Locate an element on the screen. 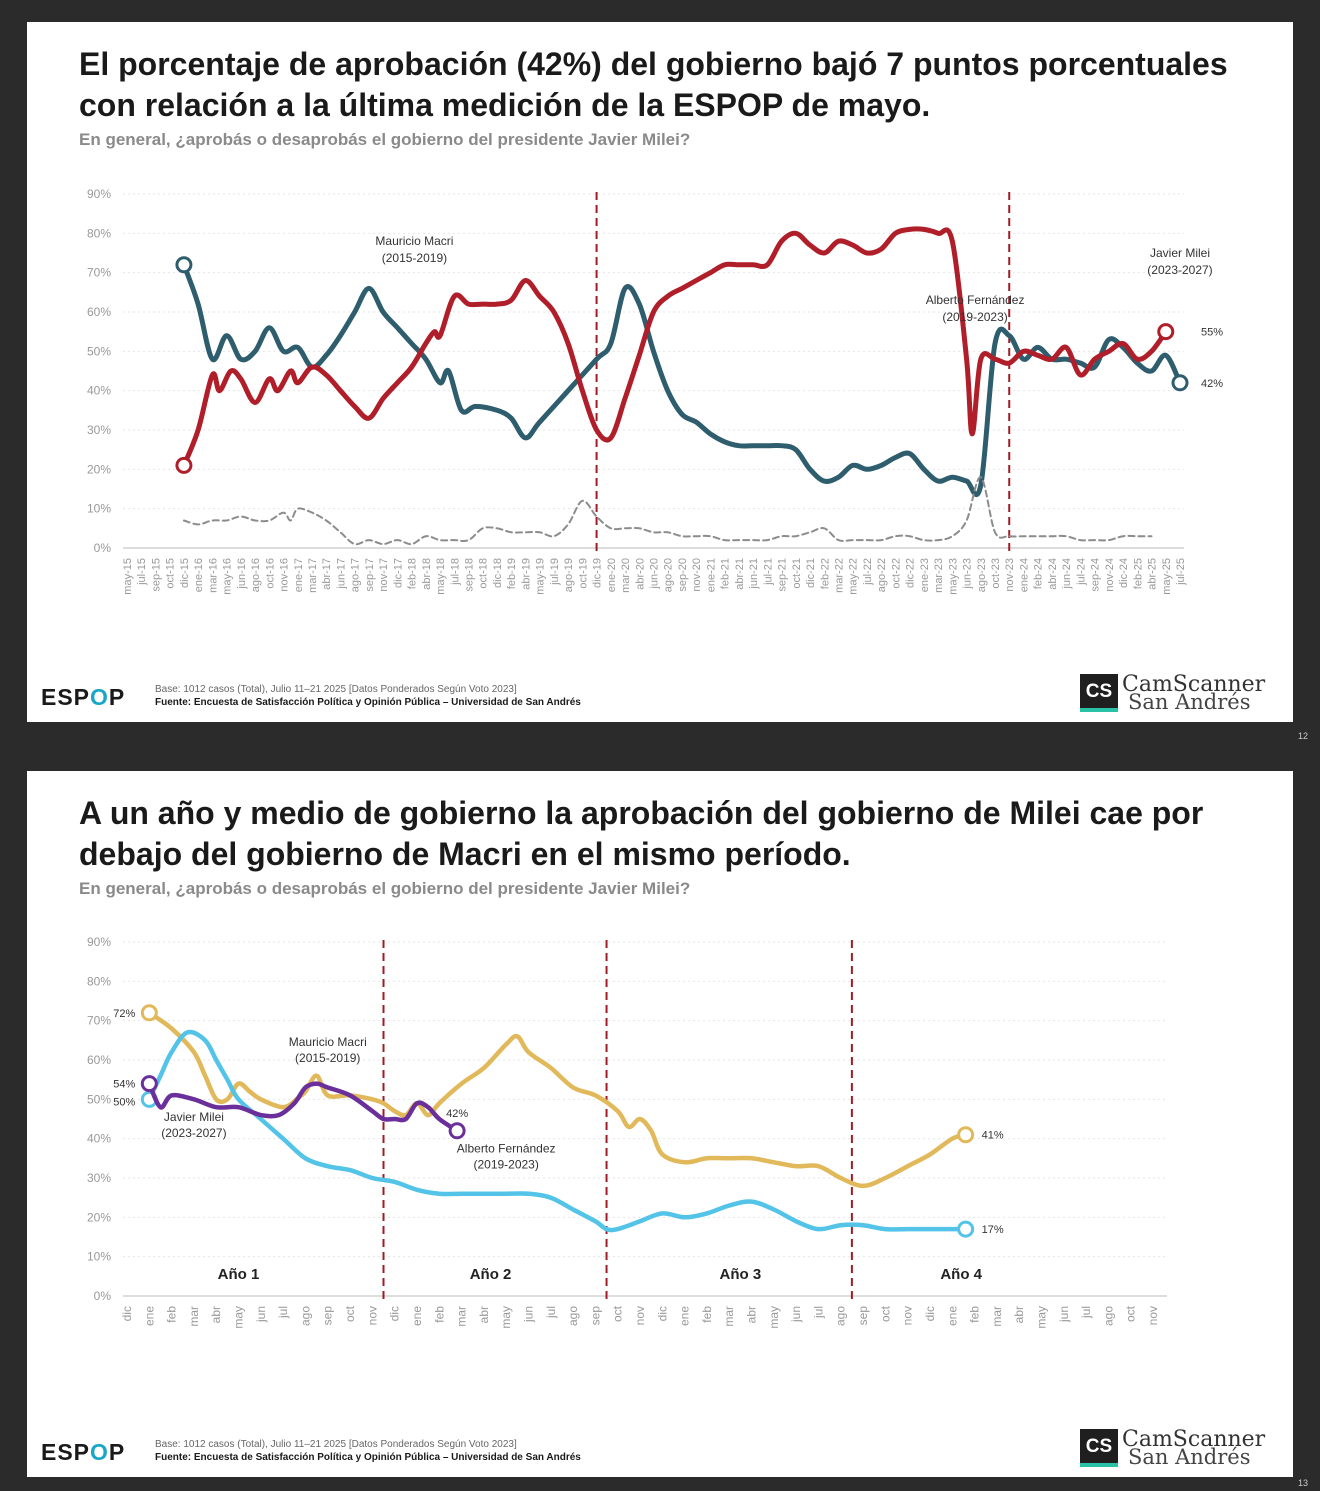 This screenshot has width=1320, height=1491. y-tick-label: 0% is located at coordinates (103, 548).